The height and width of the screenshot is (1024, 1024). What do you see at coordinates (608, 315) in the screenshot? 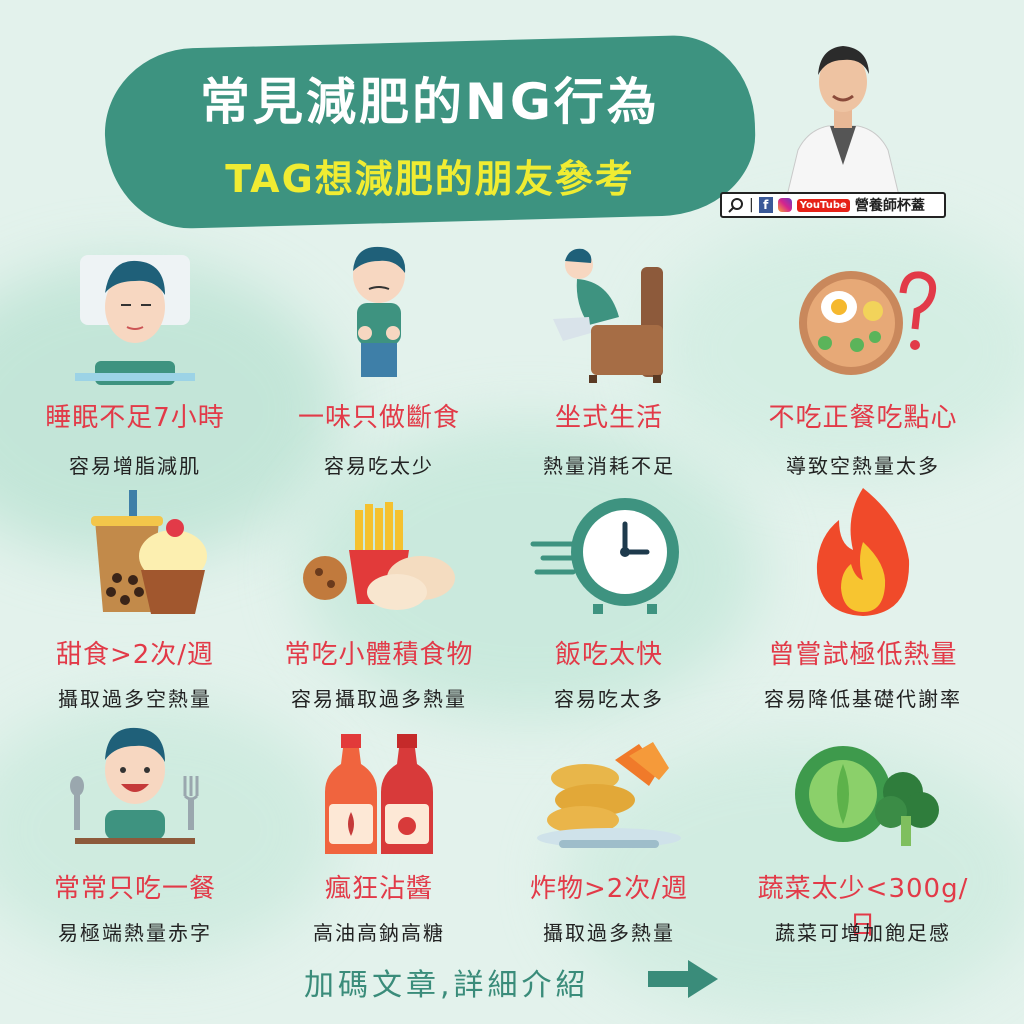
I see `sitting-person-icon` at bounding box center [608, 315].